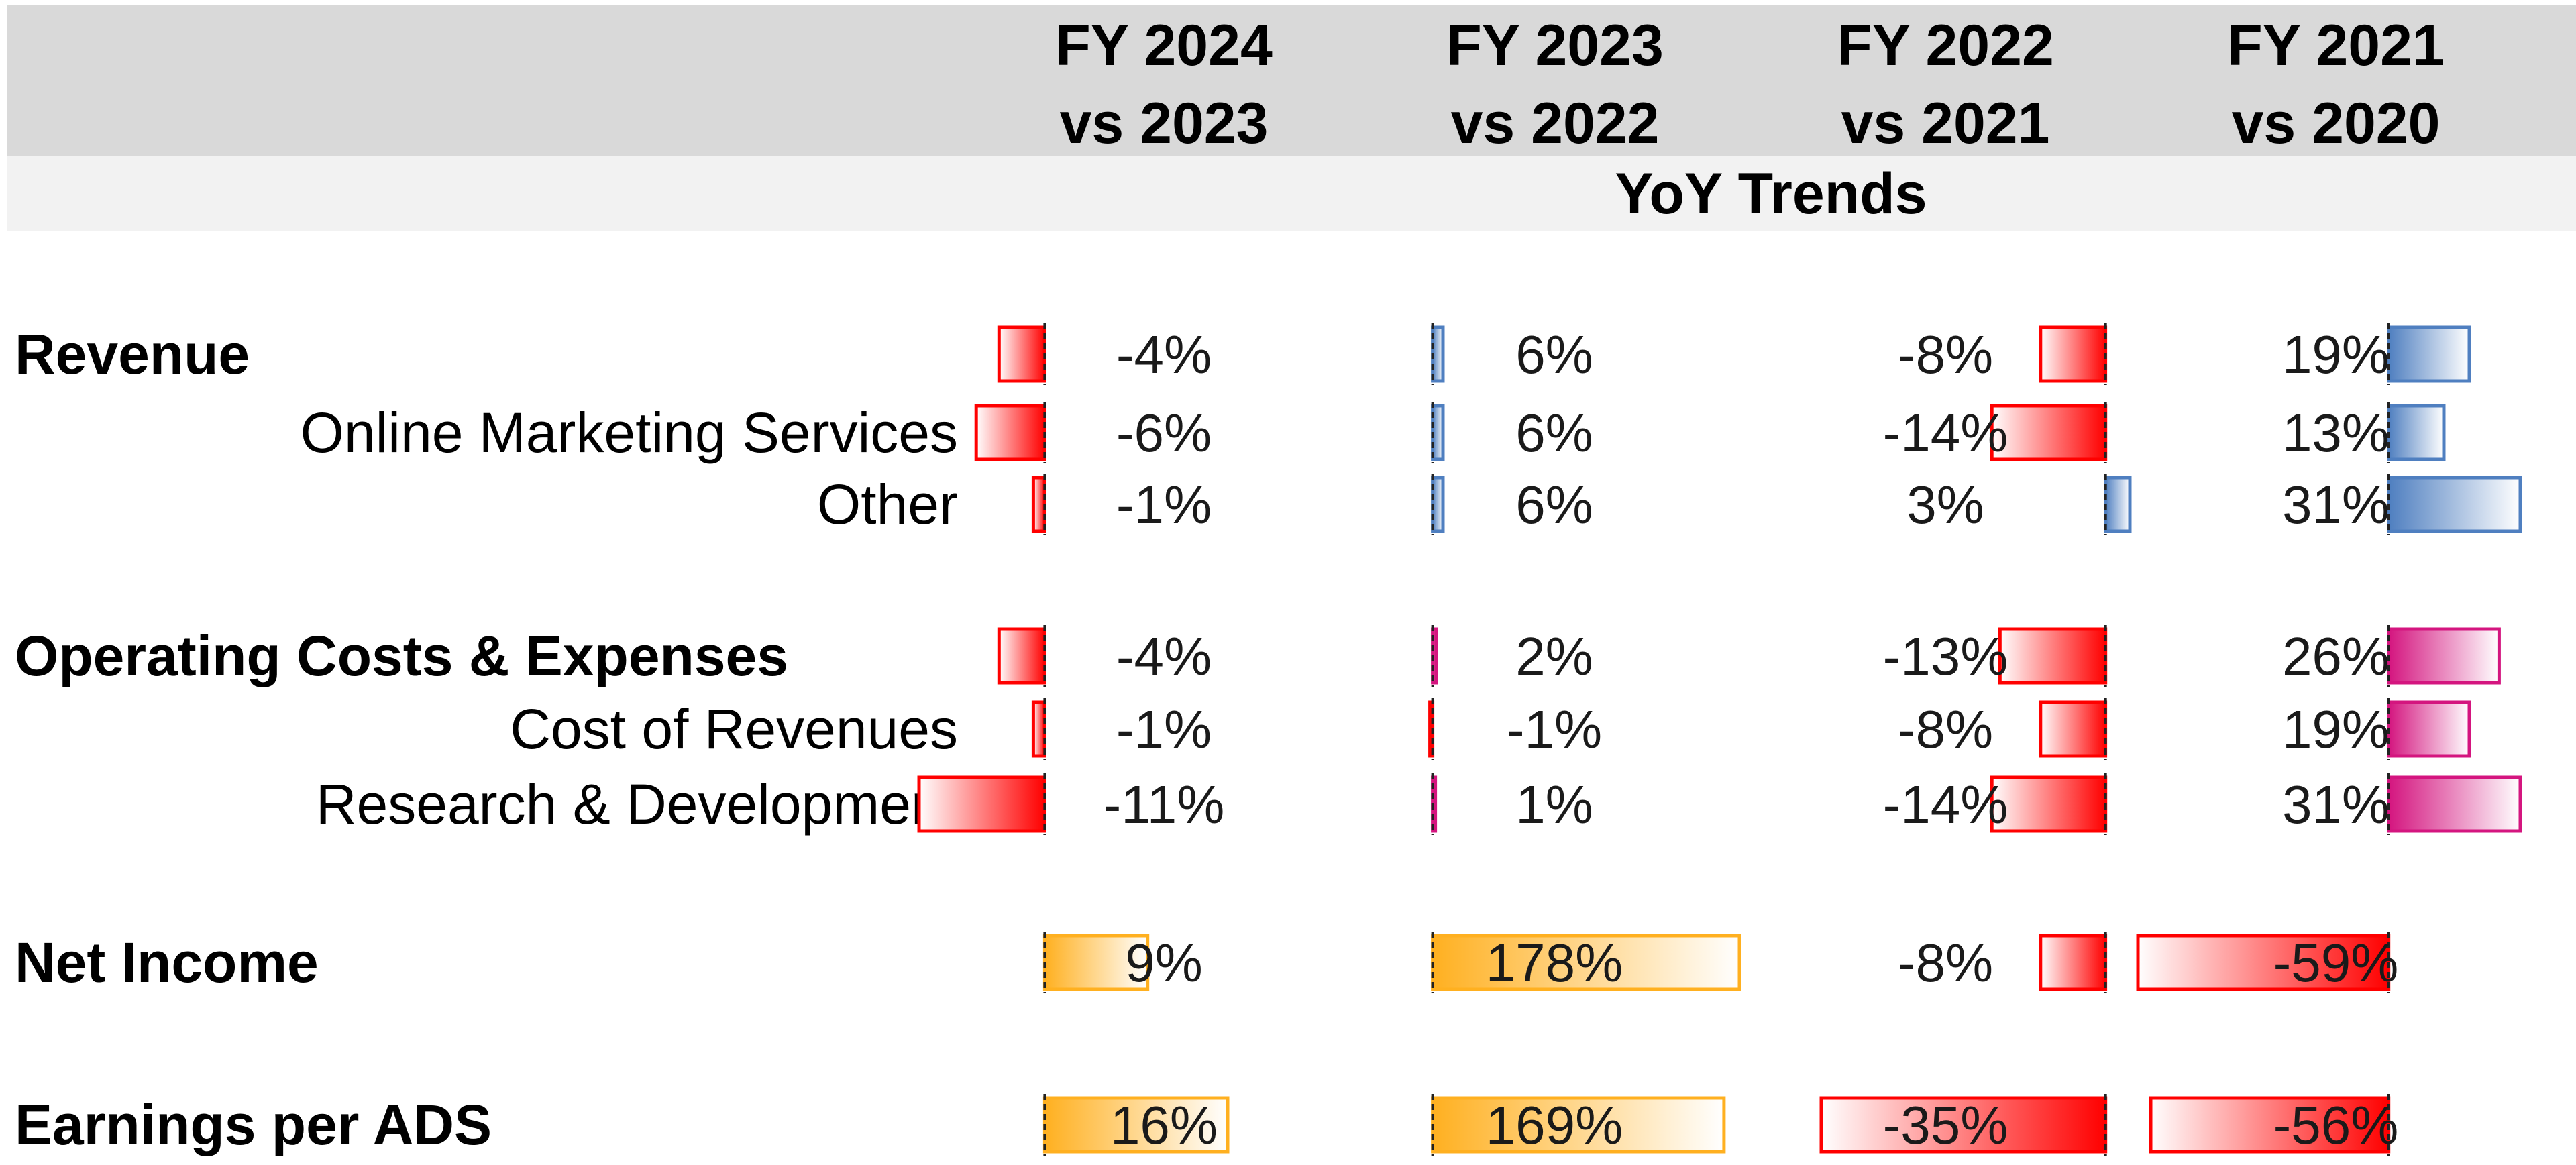 Image resolution: width=2576 pixels, height=1165 pixels. Describe the element at coordinates (1945, 355) in the screenshot. I see `value-label-0-2: -8%` at that location.